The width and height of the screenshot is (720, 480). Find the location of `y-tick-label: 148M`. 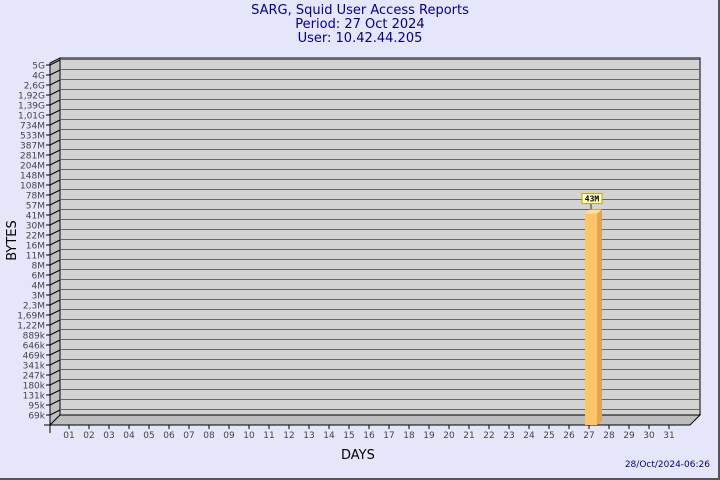

y-tick-label: 148M is located at coordinates (32, 177).